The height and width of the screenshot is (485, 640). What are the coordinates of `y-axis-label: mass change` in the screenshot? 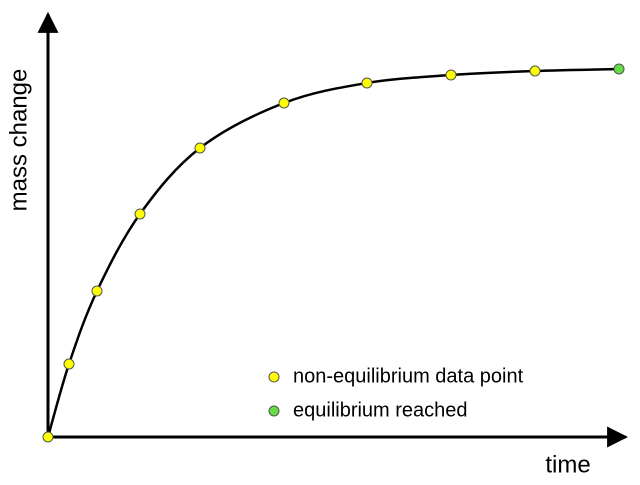 It's located at (18, 140).